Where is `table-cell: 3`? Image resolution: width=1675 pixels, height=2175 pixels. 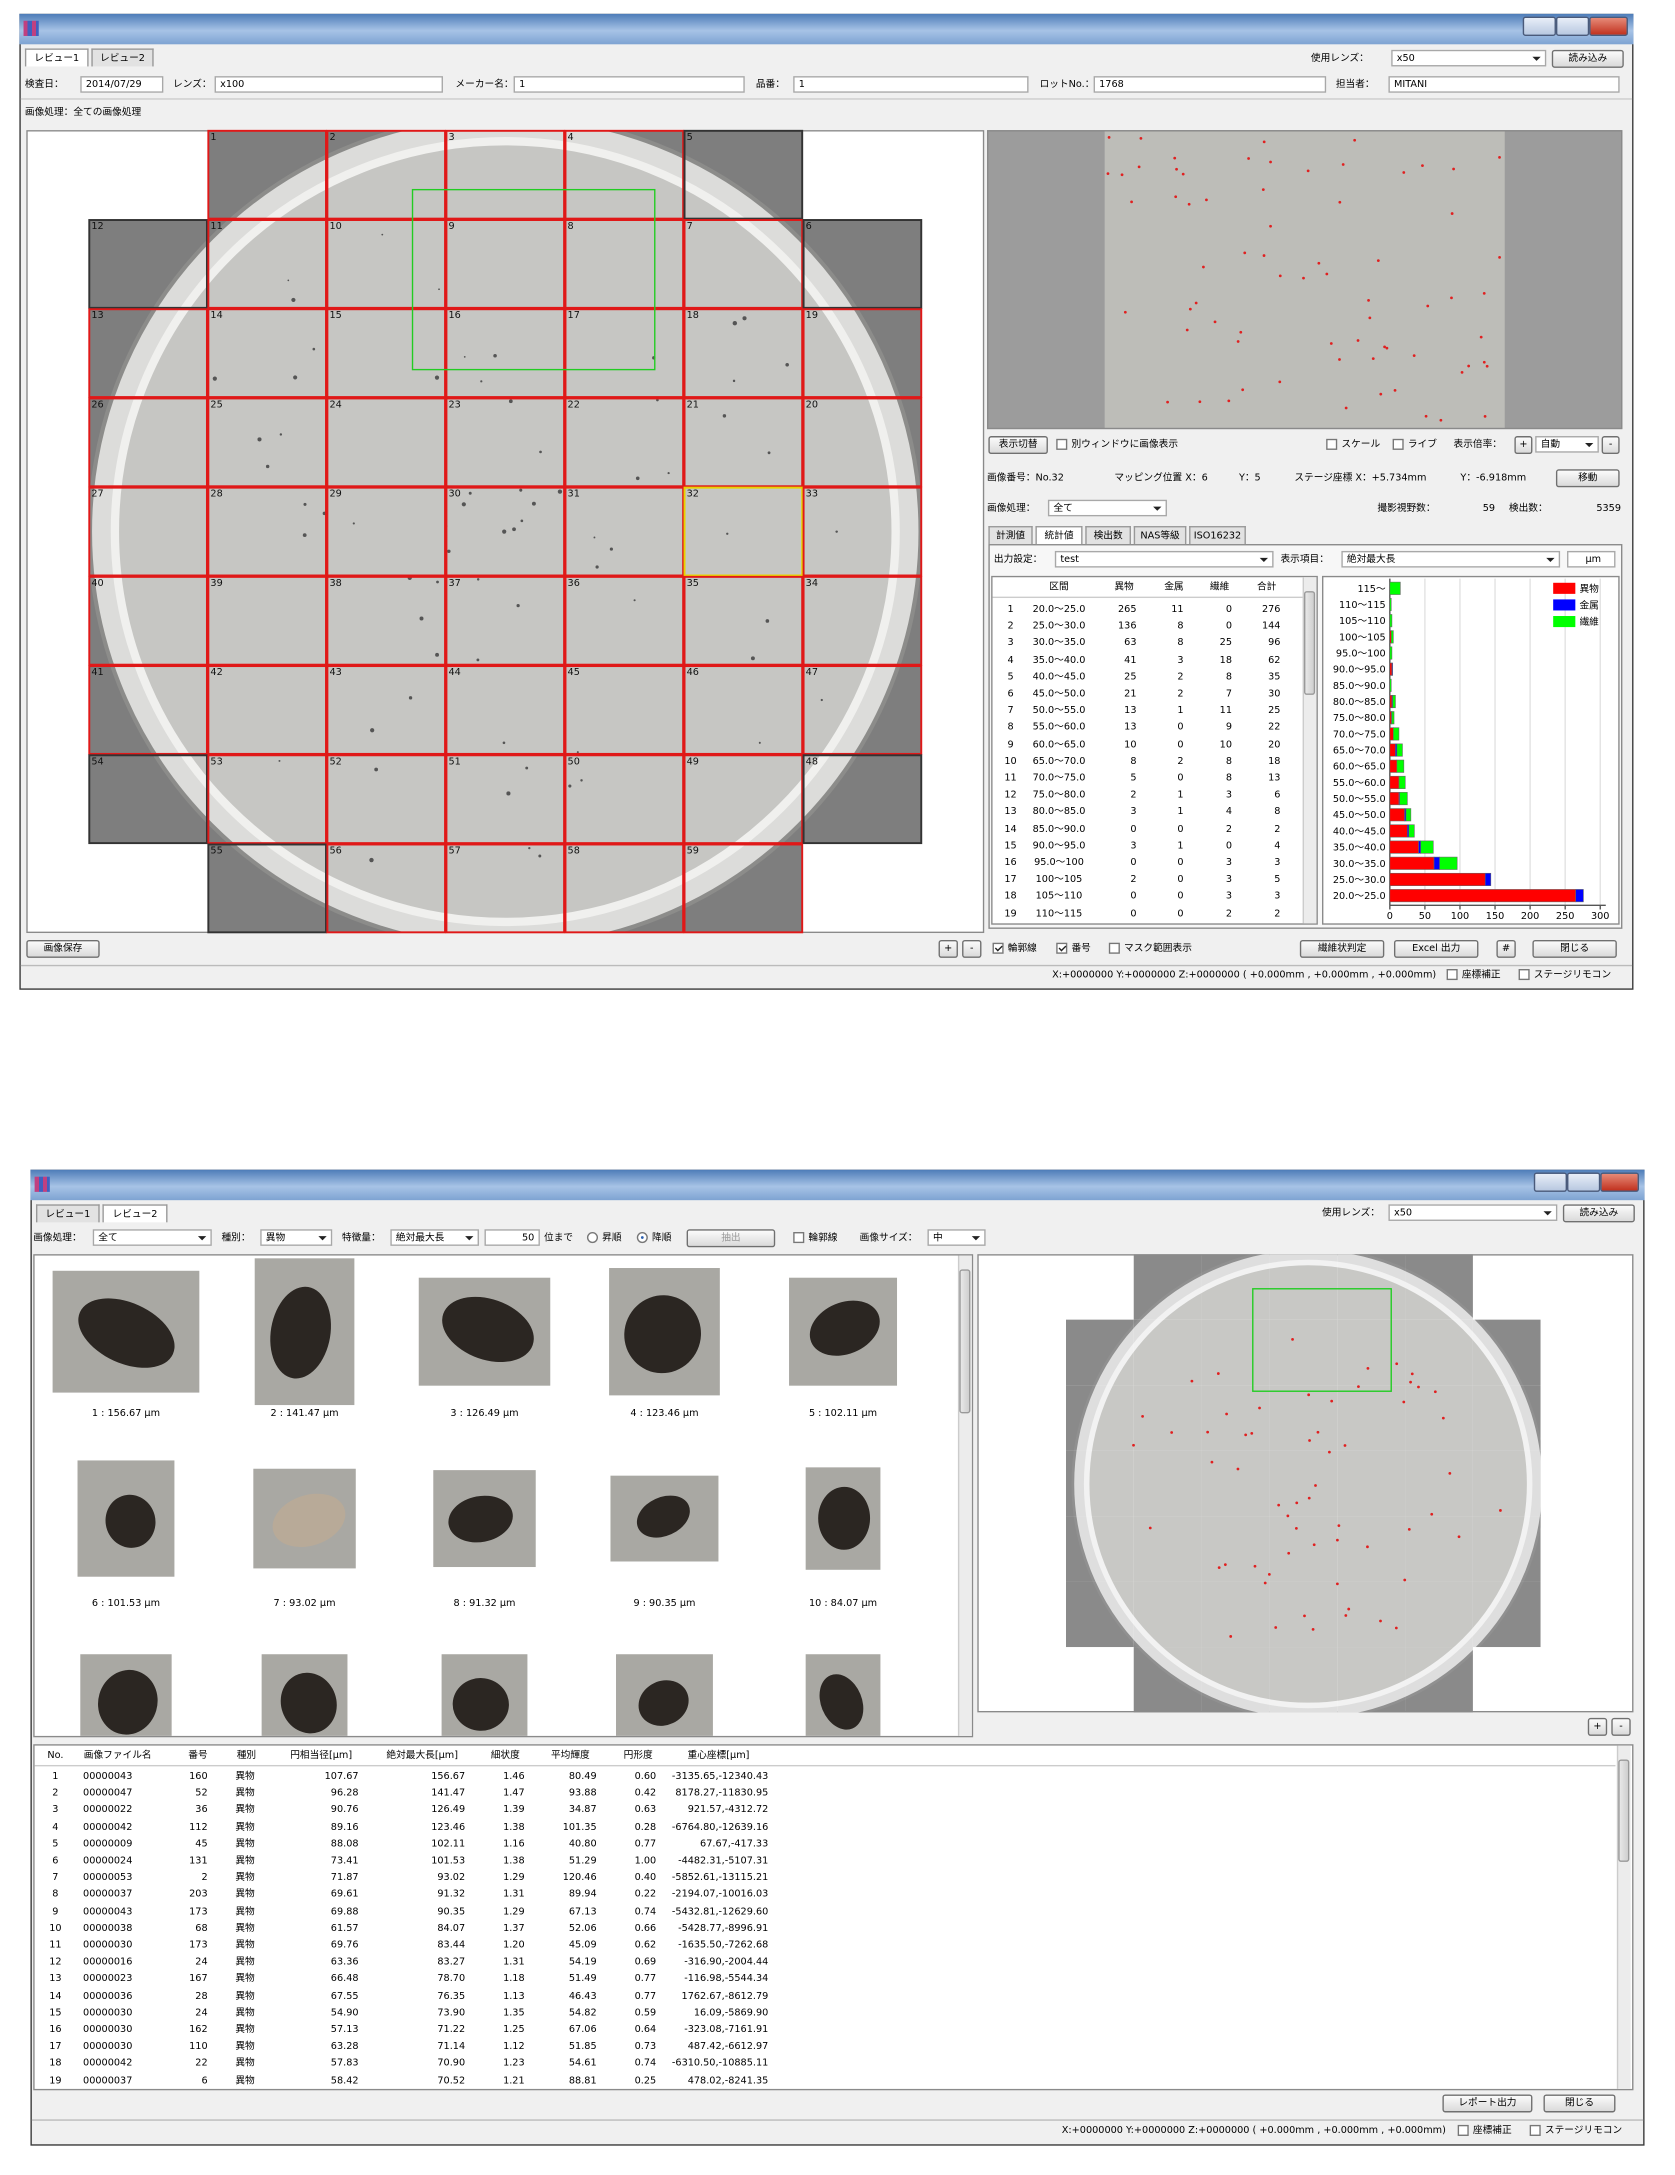
table-cell: 3 is located at coordinates (1229, 879).